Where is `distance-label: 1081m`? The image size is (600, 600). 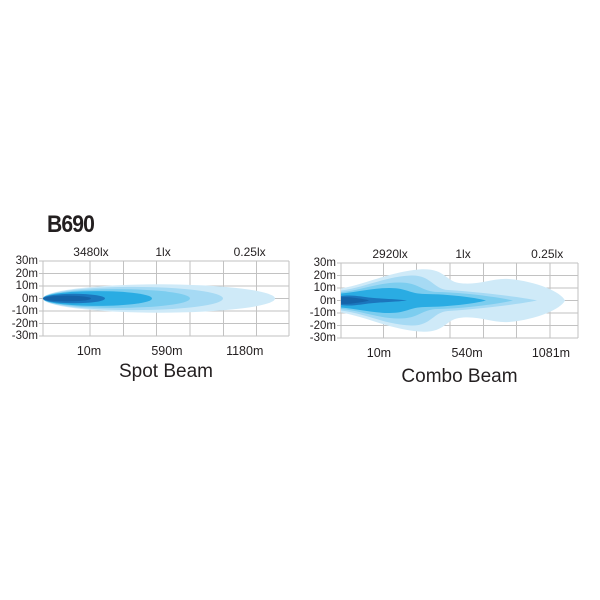
distance-label: 1081m is located at coordinates (551, 353).